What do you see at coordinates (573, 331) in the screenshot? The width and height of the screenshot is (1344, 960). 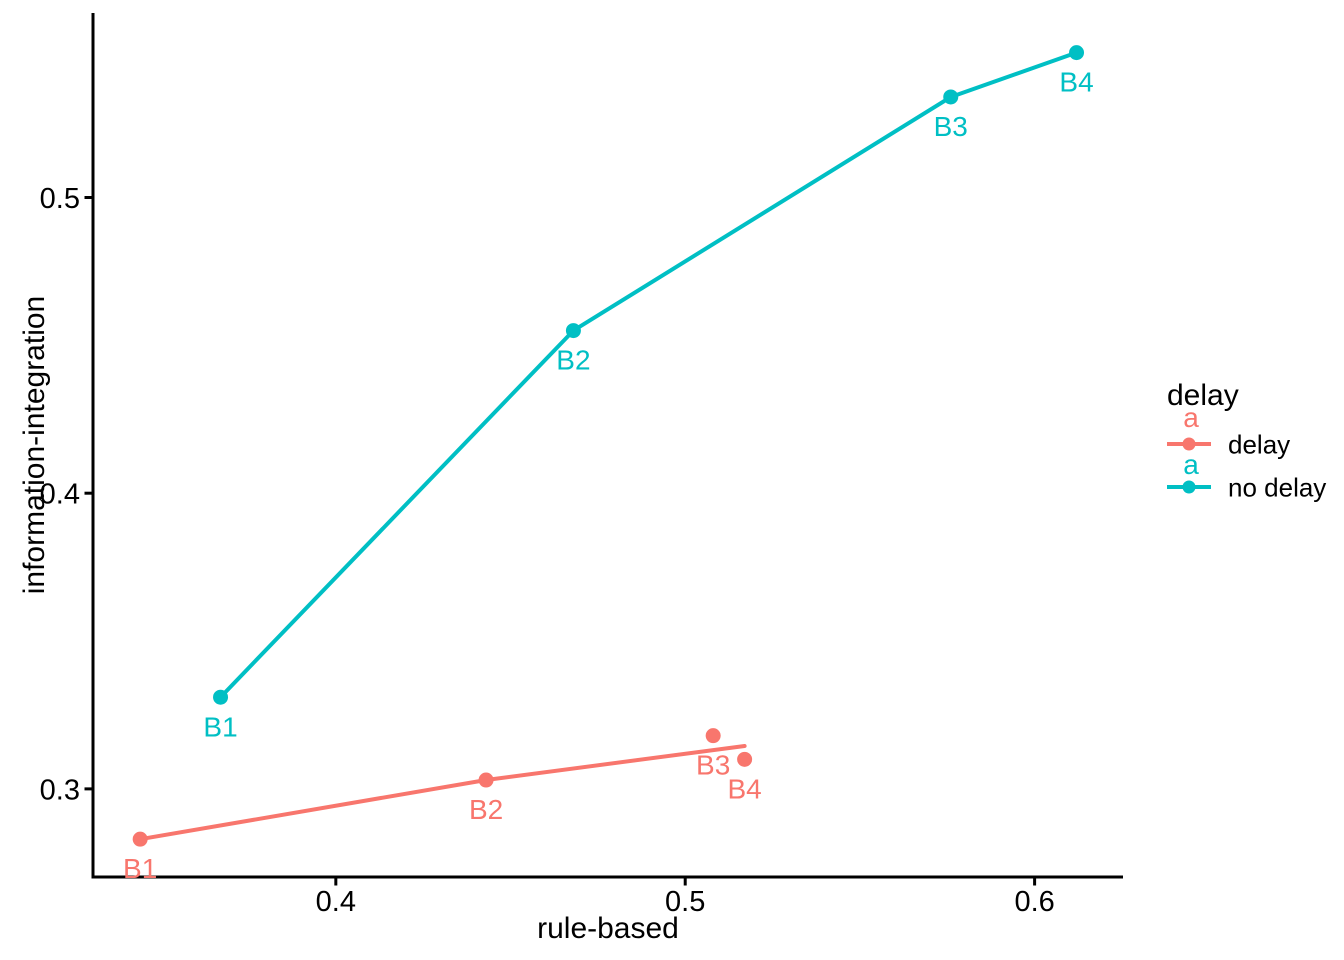 I see `data-point-no-delay-B2` at bounding box center [573, 331].